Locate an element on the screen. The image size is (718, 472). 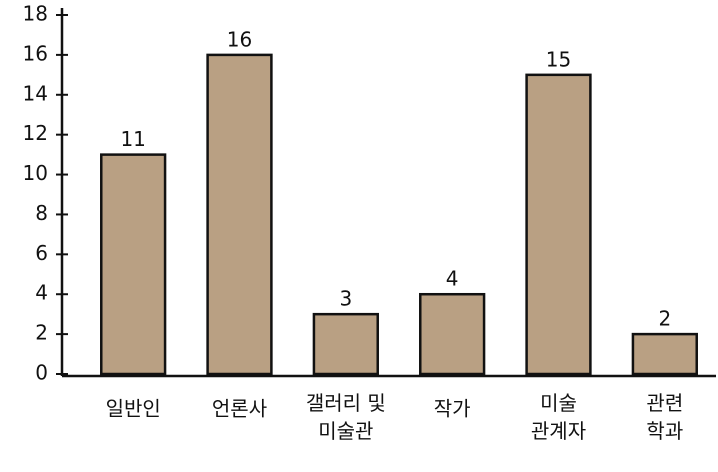
x-tick-label: 일반인 is located at coordinates (133, 409).